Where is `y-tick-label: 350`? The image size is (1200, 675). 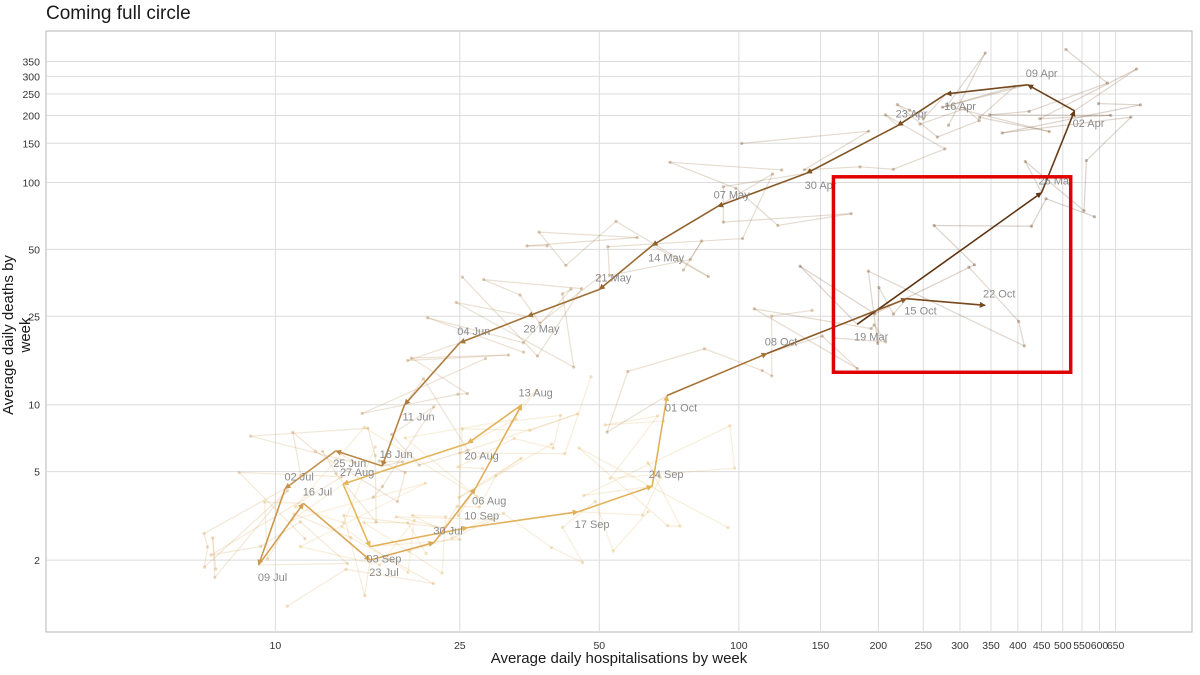 y-tick-label: 350 is located at coordinates (31, 62).